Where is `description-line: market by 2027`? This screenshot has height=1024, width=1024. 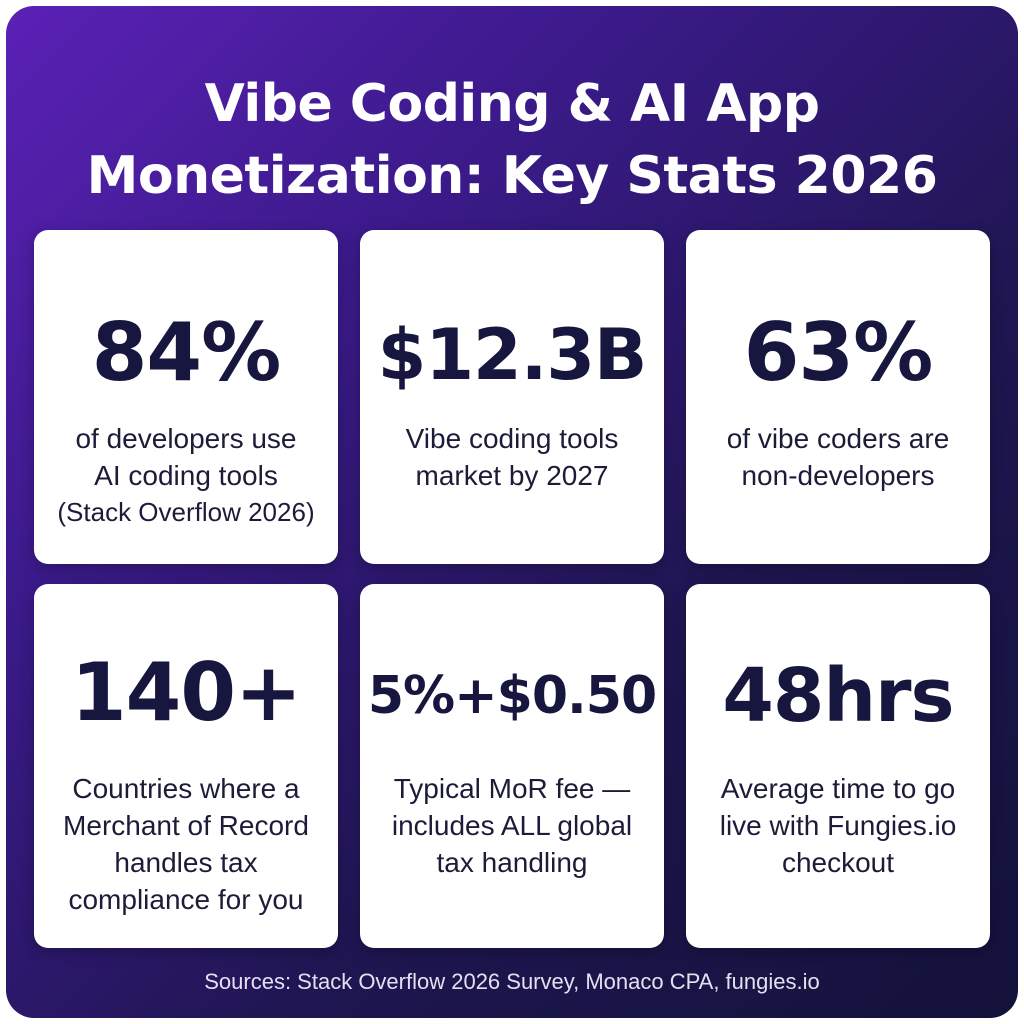 description-line: market by 2027 is located at coordinates (512, 475).